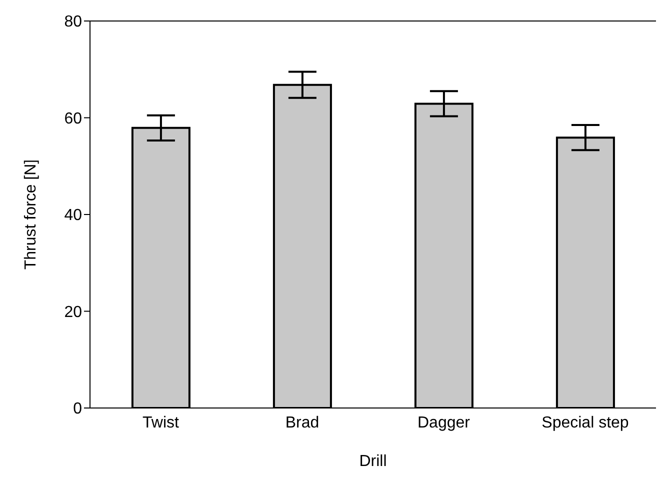 This screenshot has height=488, width=668. What do you see at coordinates (73, 215) in the screenshot?
I see `y-tick-label: 40` at bounding box center [73, 215].